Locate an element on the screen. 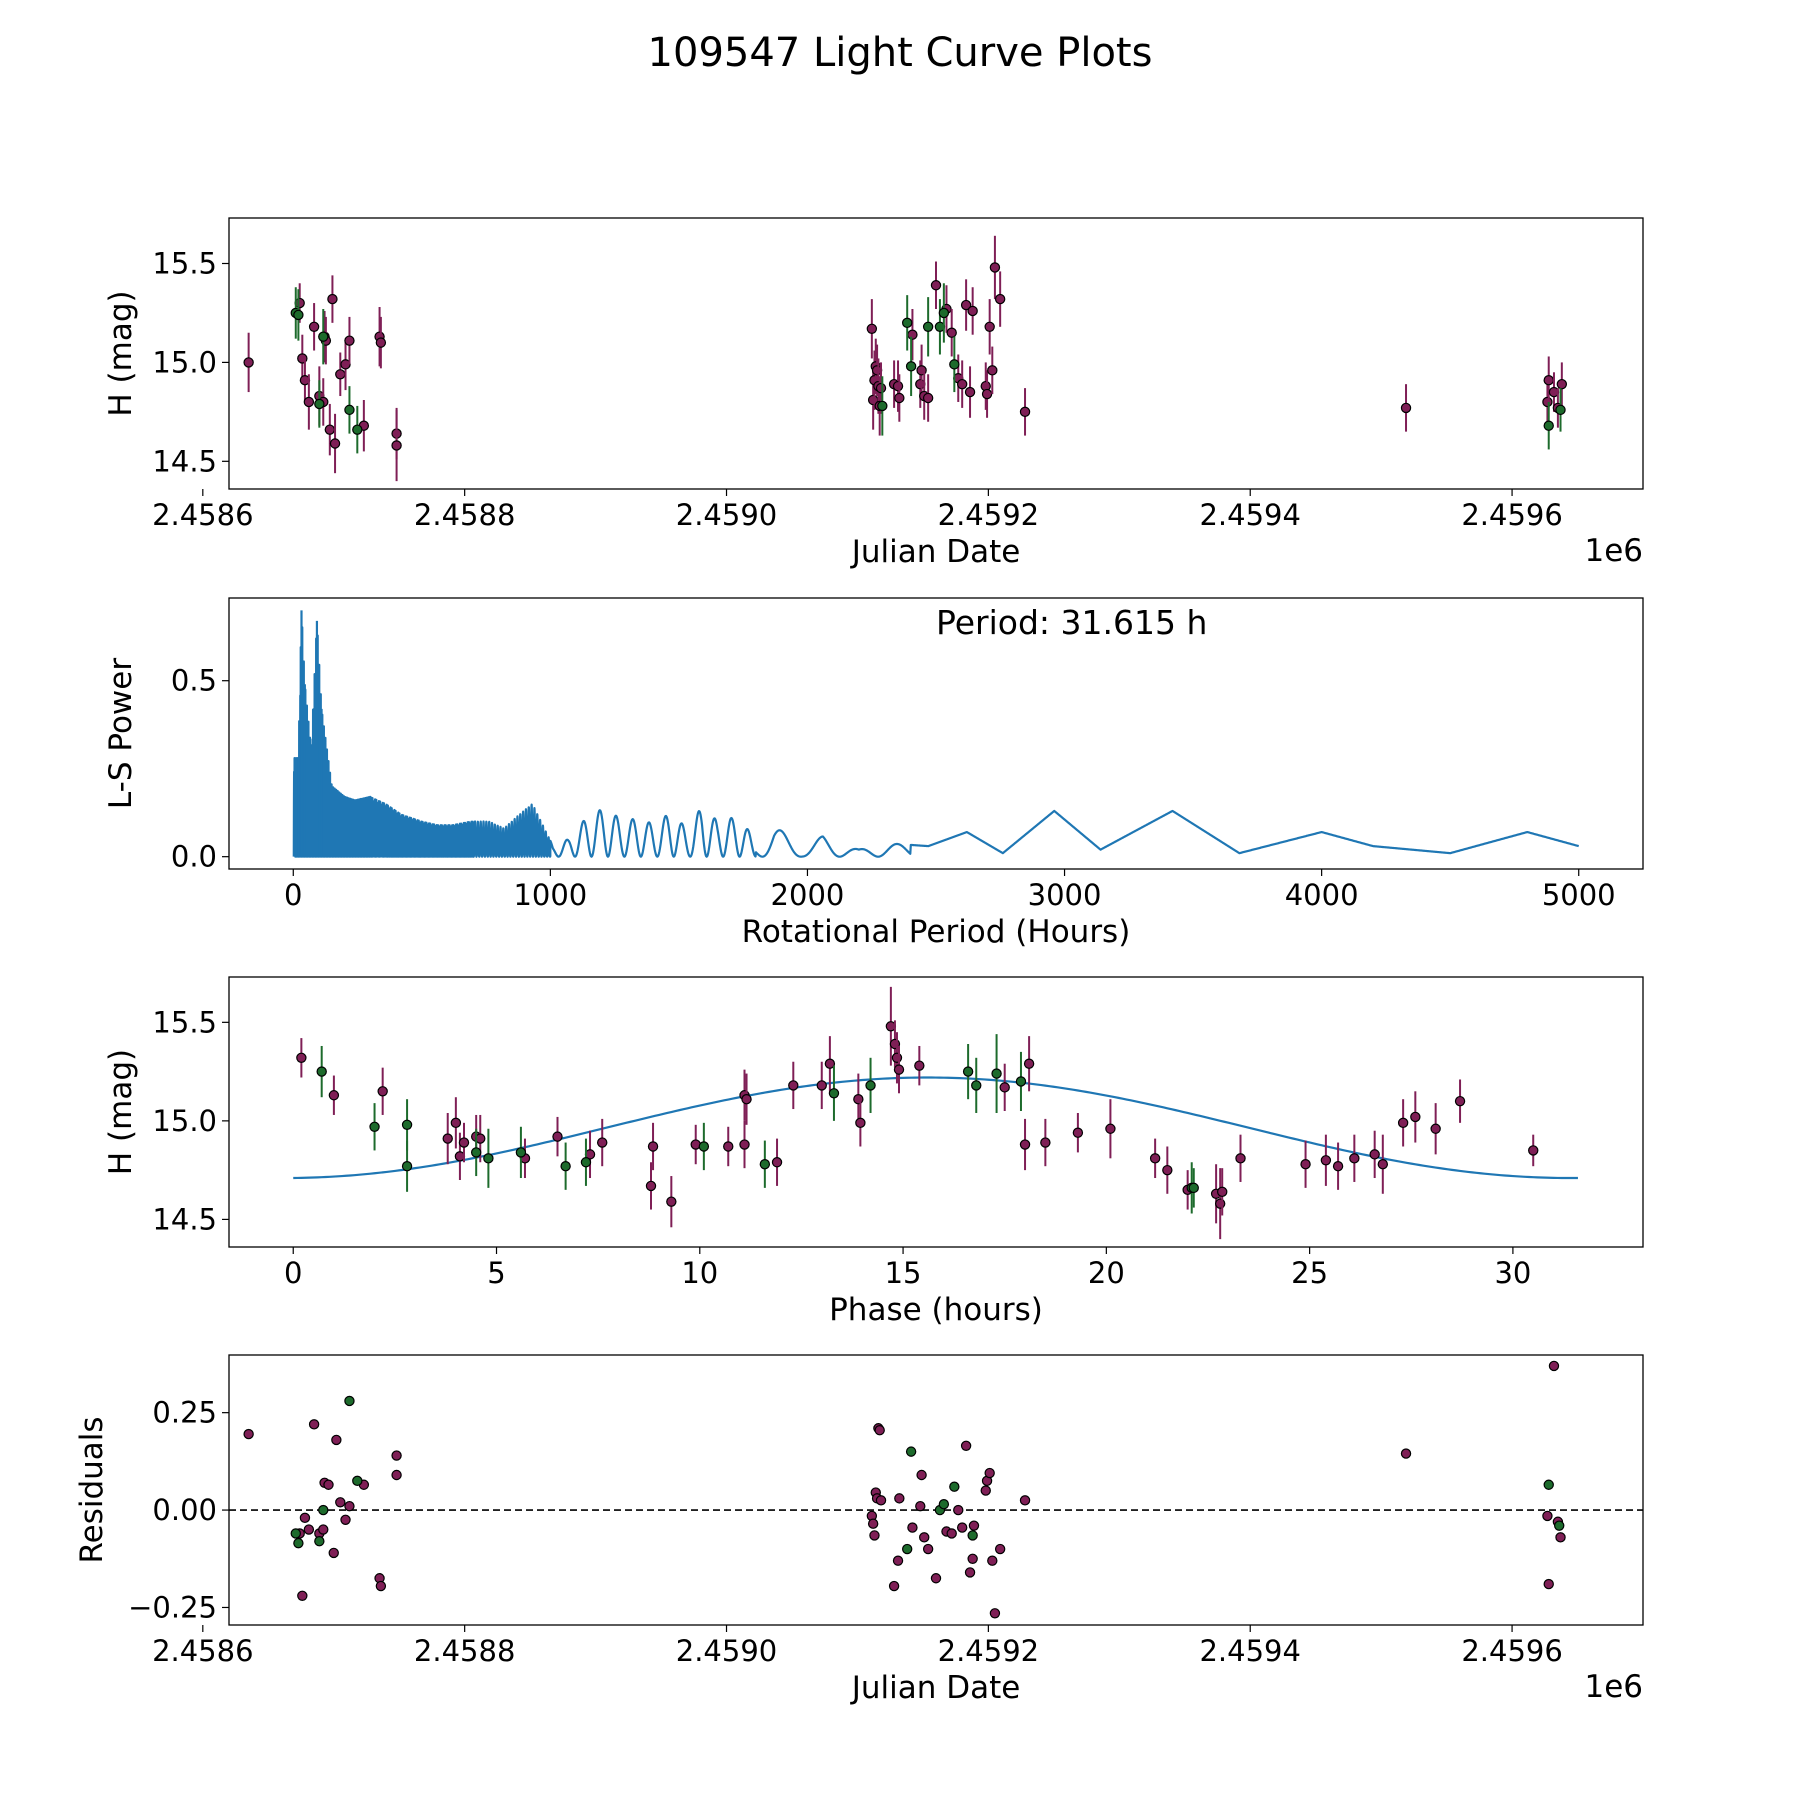 Image resolution: width=1800 pixels, height=1800 pixels. y-tick-label: 0.00 is located at coordinates (184, 1510).